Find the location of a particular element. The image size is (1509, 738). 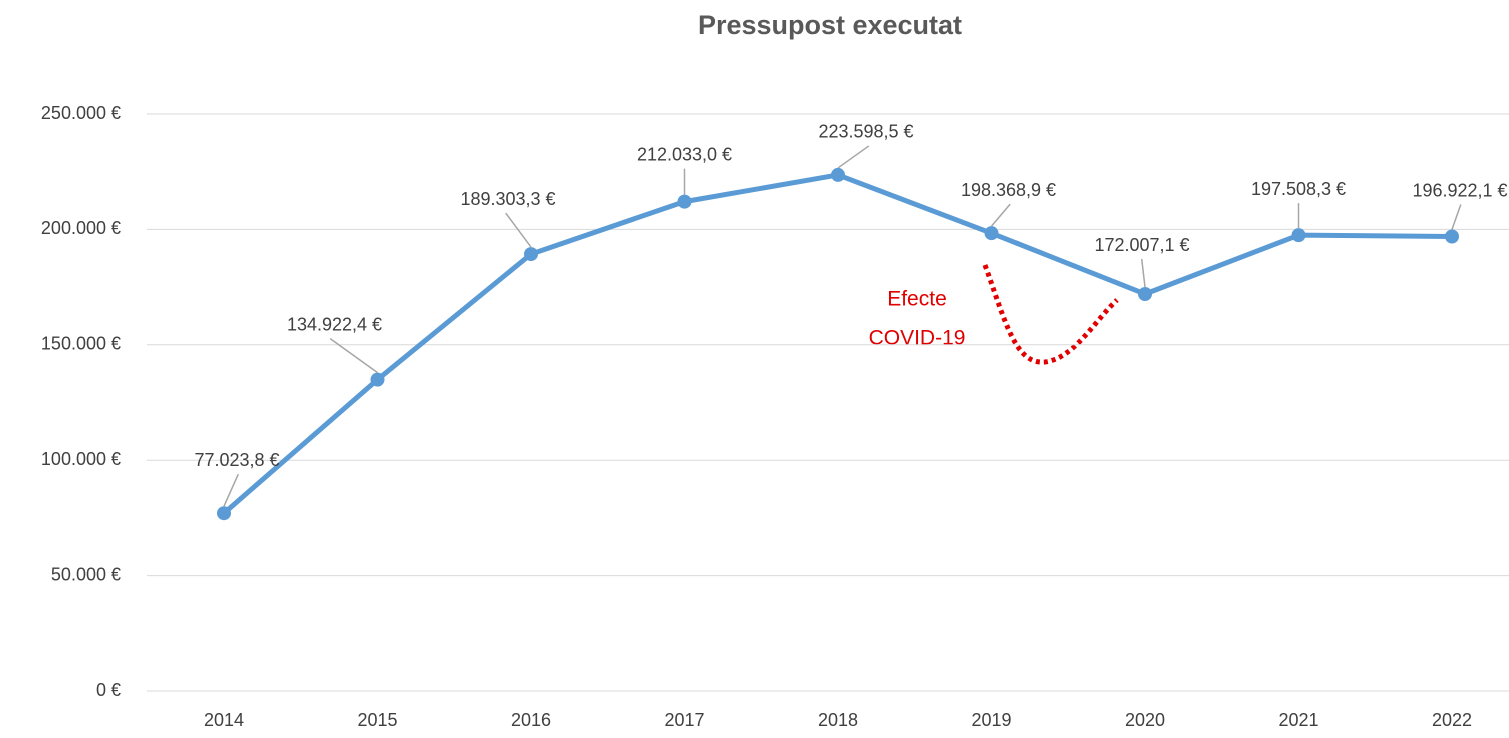

data-label: 197.508,3 € is located at coordinates (1298, 189).